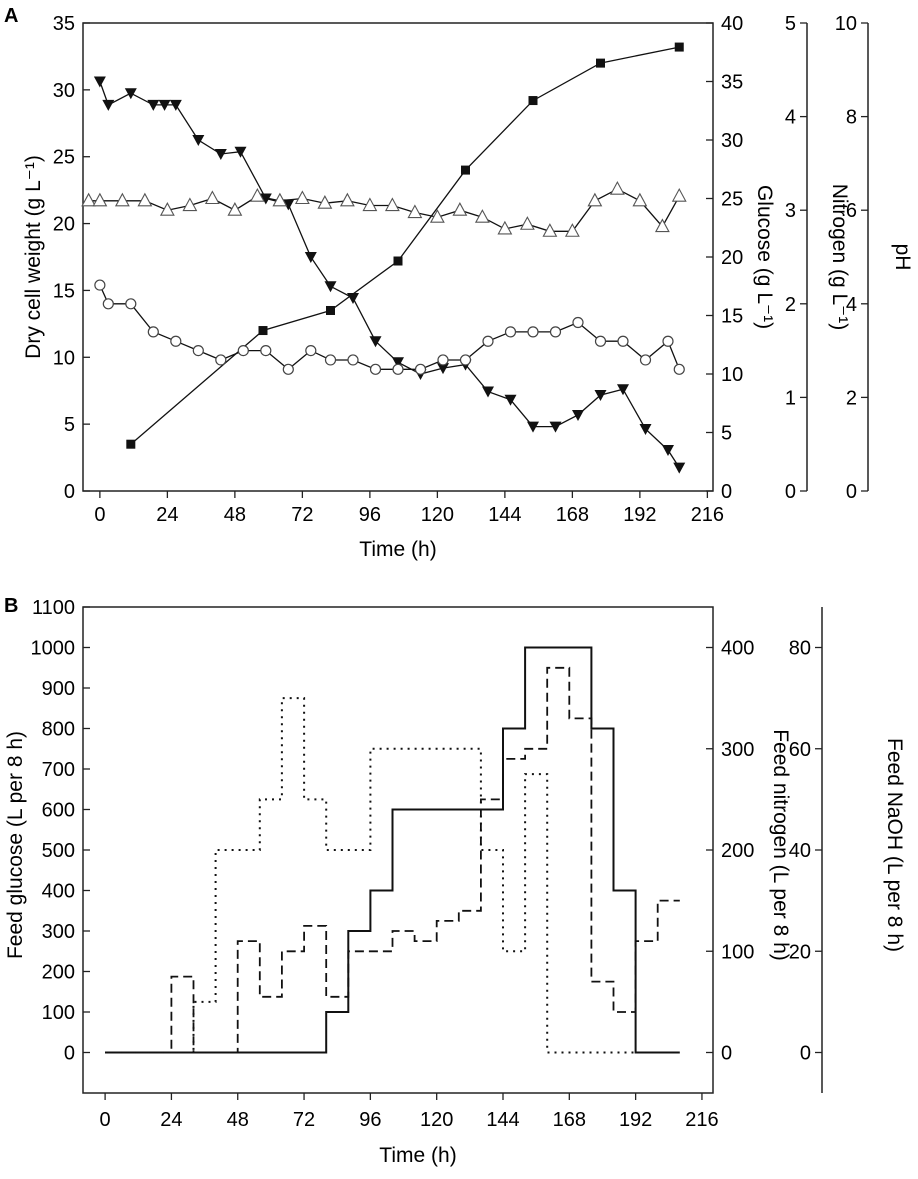 The height and width of the screenshot is (1179, 918). What do you see at coordinates (851, 398) in the screenshot?
I see `y-tick-label-ph: 2` at bounding box center [851, 398].